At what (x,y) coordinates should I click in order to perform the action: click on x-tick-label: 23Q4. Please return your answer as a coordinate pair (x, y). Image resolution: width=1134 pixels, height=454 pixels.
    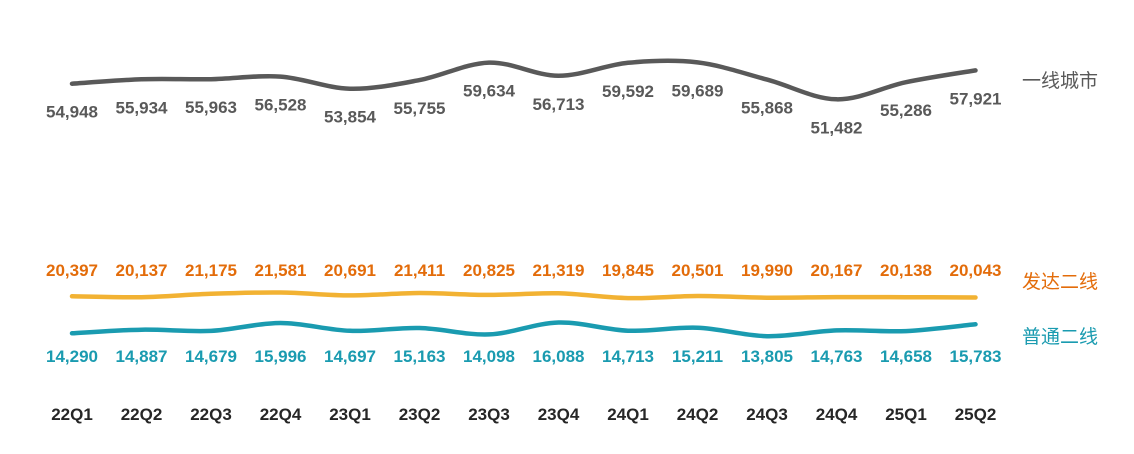
    Looking at the image, I should click on (559, 414).